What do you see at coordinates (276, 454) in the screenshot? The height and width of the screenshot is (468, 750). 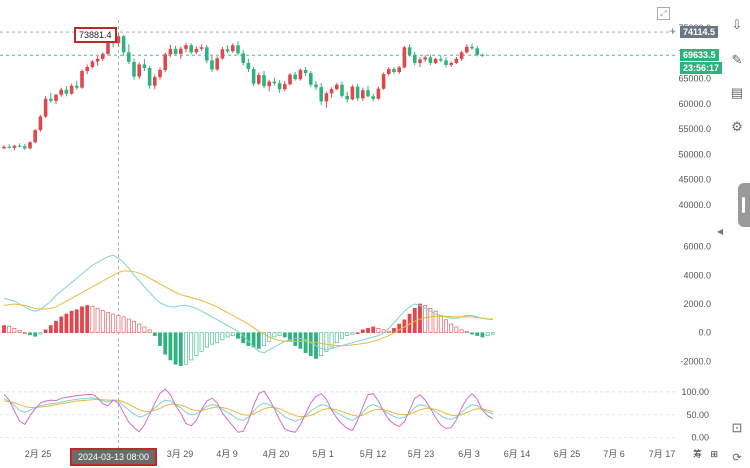 I see `time-axis-label: 4月 20` at bounding box center [276, 454].